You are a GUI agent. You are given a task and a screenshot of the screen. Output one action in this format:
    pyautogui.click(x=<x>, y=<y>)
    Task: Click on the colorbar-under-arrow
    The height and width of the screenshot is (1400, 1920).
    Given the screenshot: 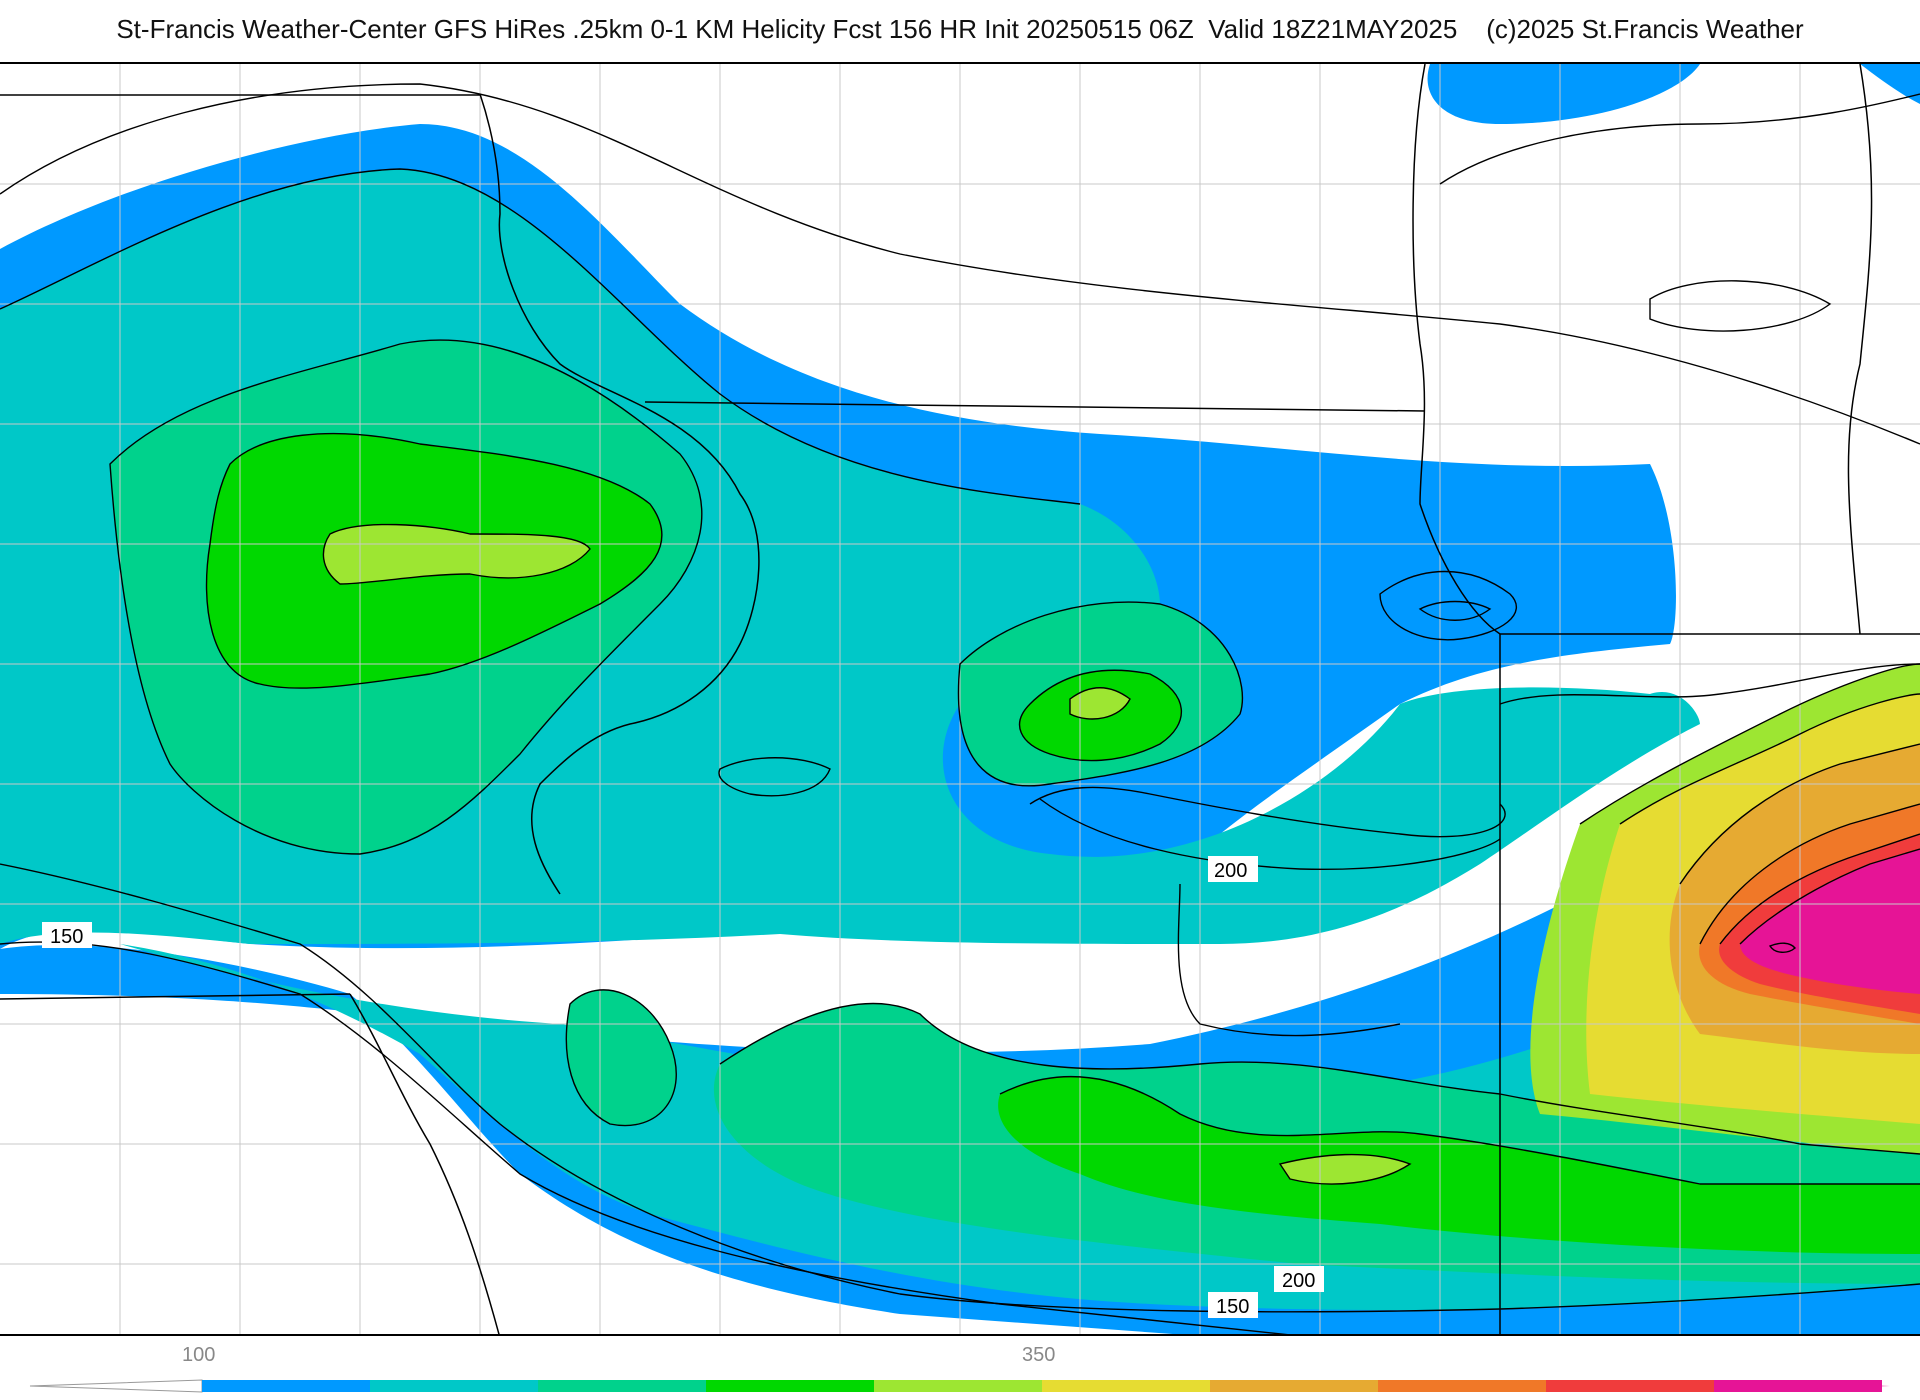 What is the action you would take?
    pyautogui.click(x=116, y=1386)
    